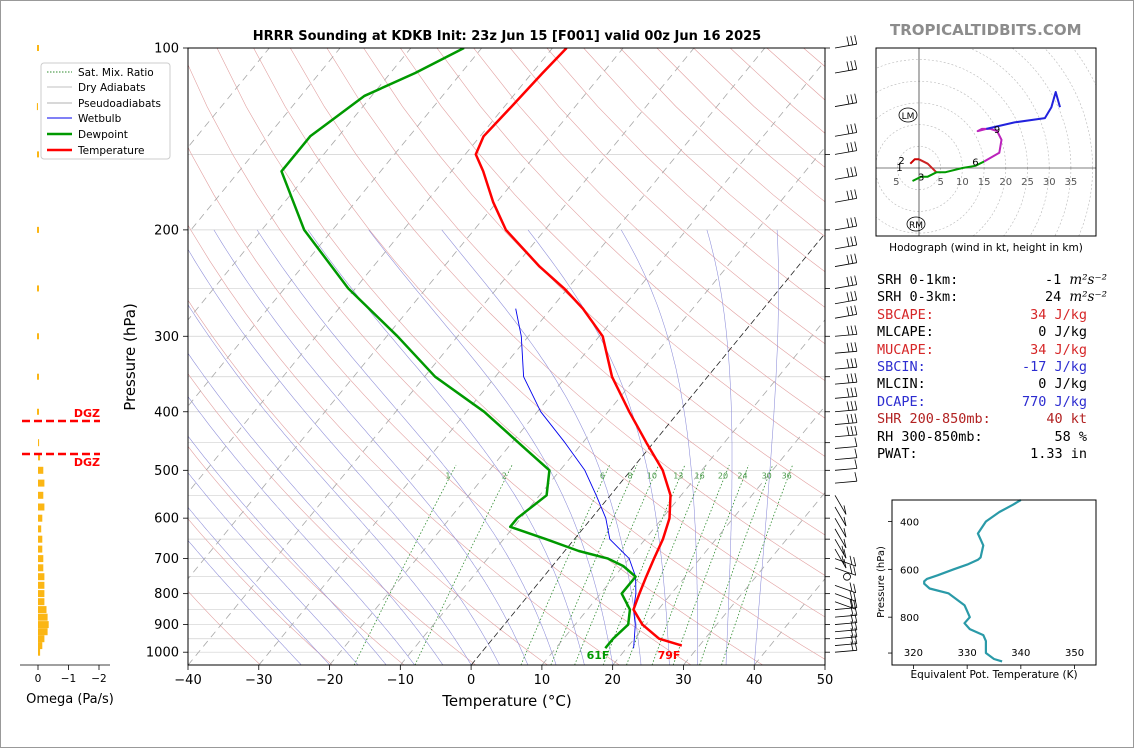 The width and height of the screenshot is (1134, 748). I want to click on skewt-ytick-label: 800, so click(166, 594).